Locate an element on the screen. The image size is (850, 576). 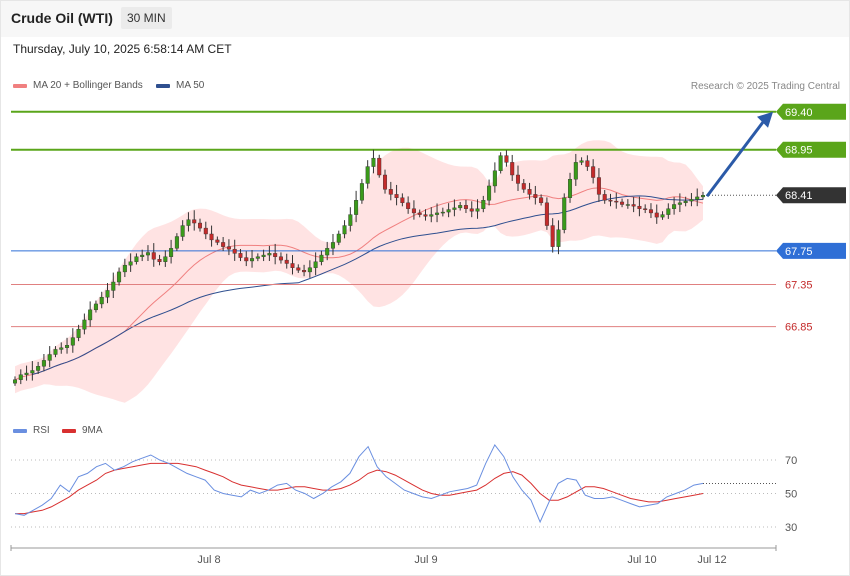
rsi-panel: 70 50 30 is located at coordinates (404, 488).